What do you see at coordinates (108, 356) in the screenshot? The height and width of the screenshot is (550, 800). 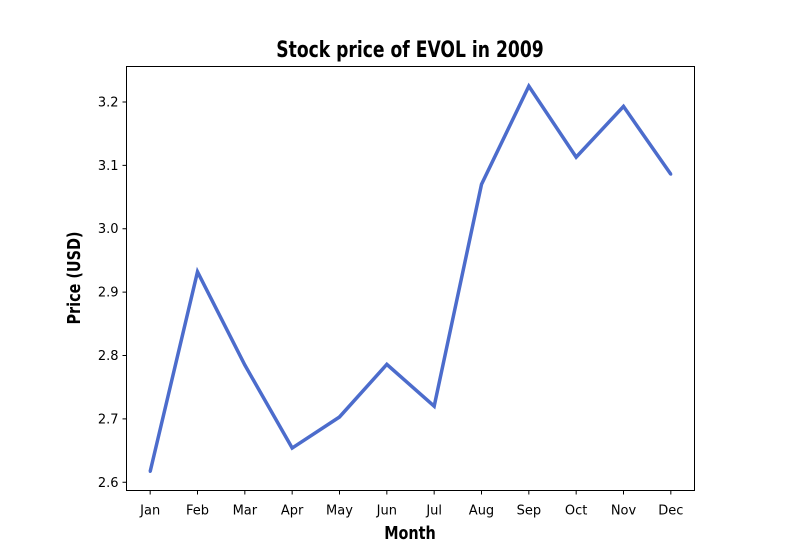 I see `y-tick-label: 2.8` at bounding box center [108, 356].